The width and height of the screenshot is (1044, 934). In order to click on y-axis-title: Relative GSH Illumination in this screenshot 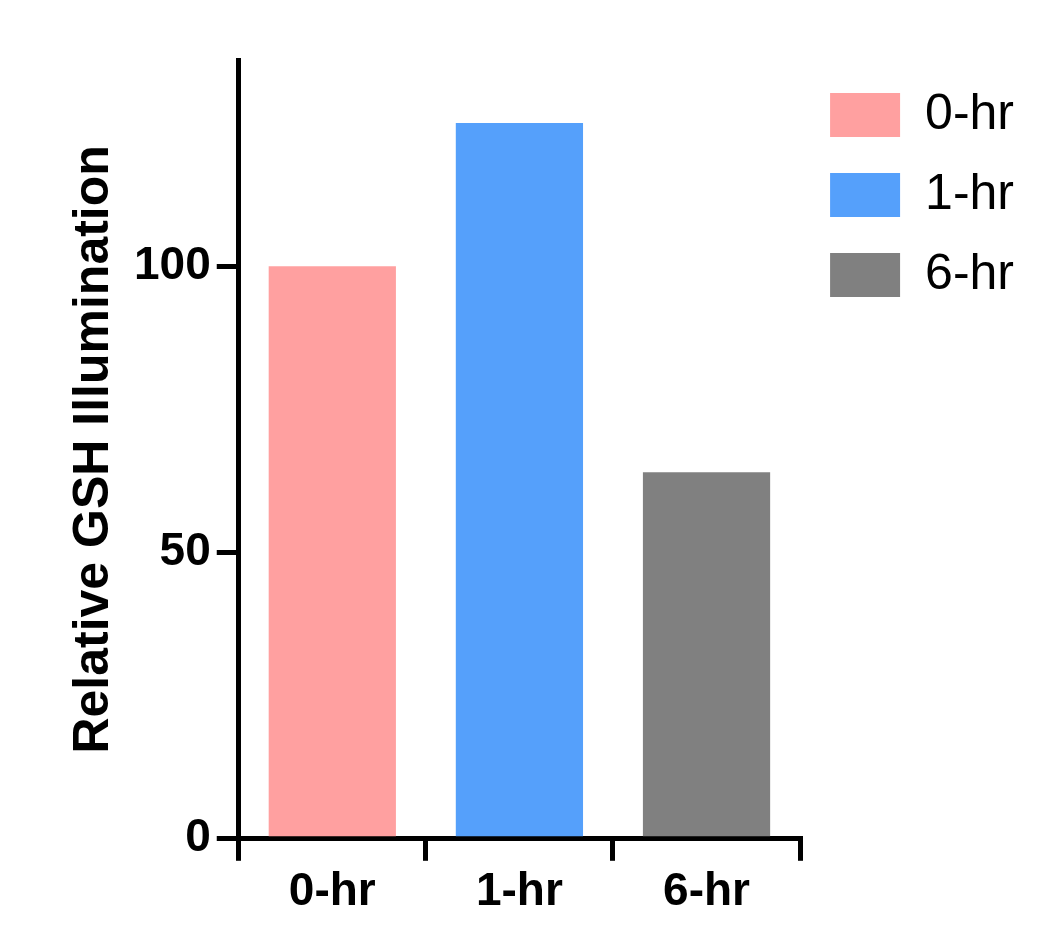, I will do `click(90, 449)`.